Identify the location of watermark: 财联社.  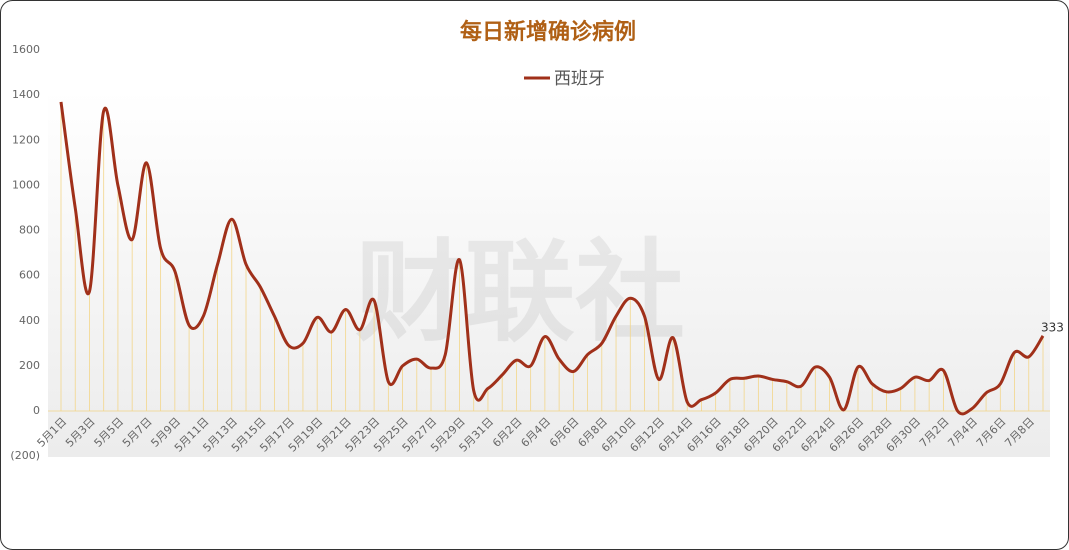
(520, 292).